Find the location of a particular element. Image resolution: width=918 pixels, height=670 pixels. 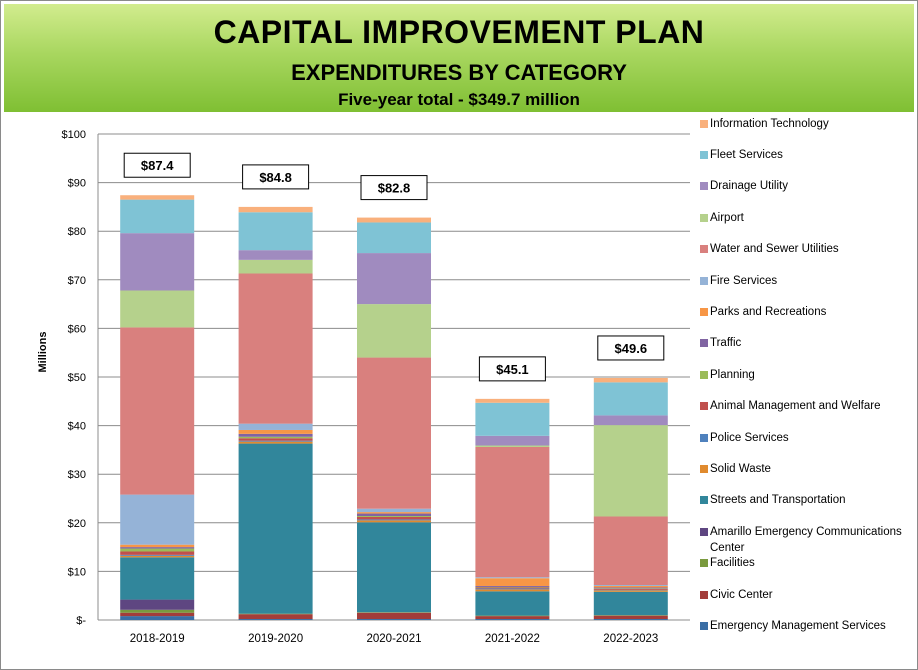

y-tick-label: $50 is located at coordinates (77, 378).